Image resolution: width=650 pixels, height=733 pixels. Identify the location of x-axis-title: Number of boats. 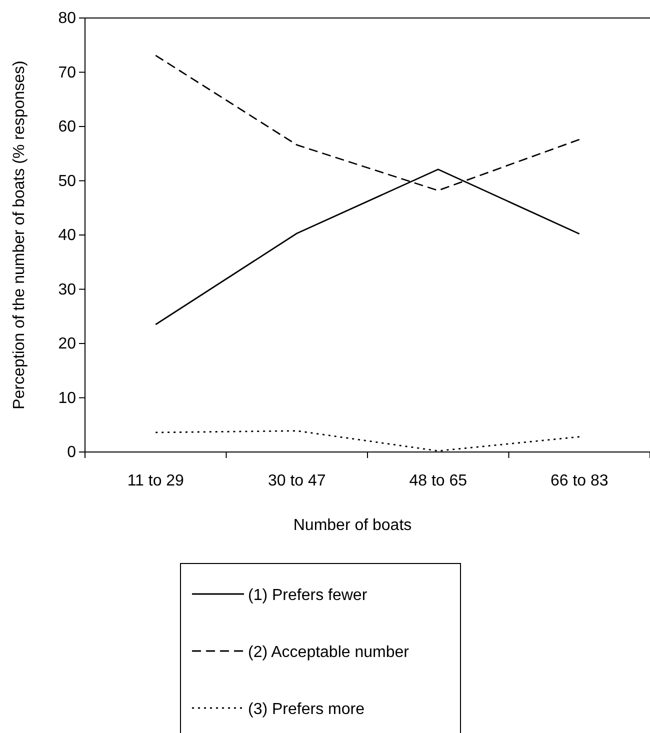
(352, 525).